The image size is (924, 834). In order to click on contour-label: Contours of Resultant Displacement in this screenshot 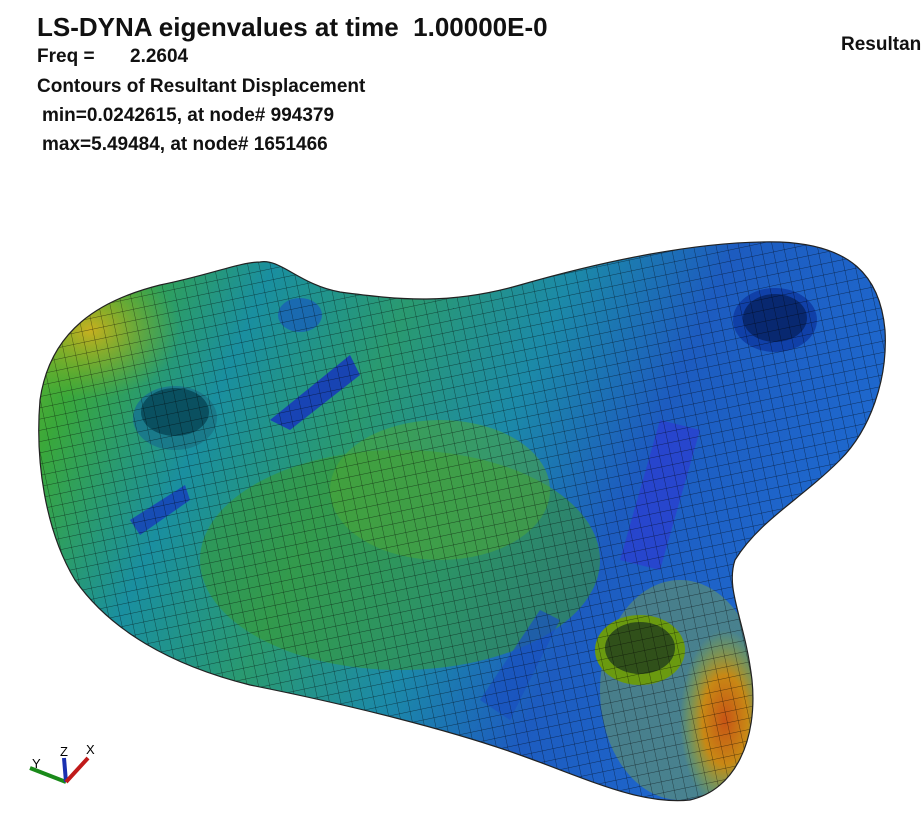, I will do `click(201, 86)`.